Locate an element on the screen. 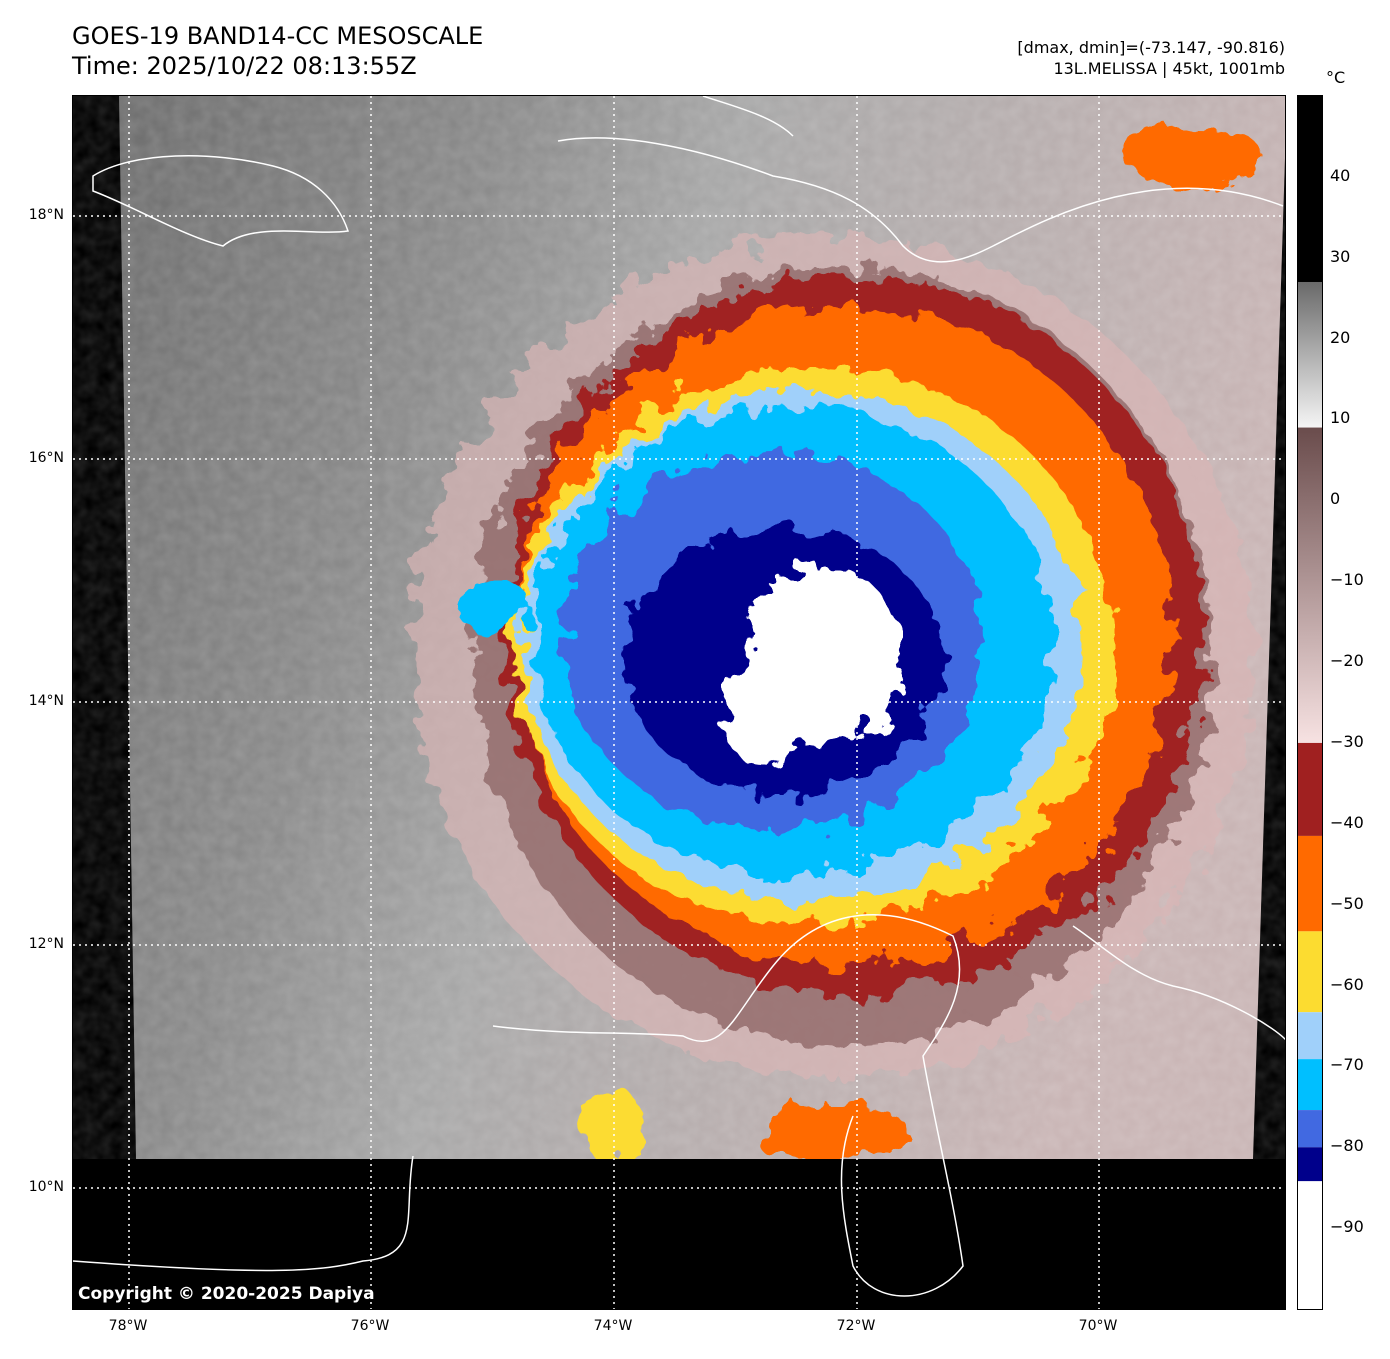 Image resolution: width=1390 pixels, height=1359 pixels. lat-label: 16°N is located at coordinates (46, 458).